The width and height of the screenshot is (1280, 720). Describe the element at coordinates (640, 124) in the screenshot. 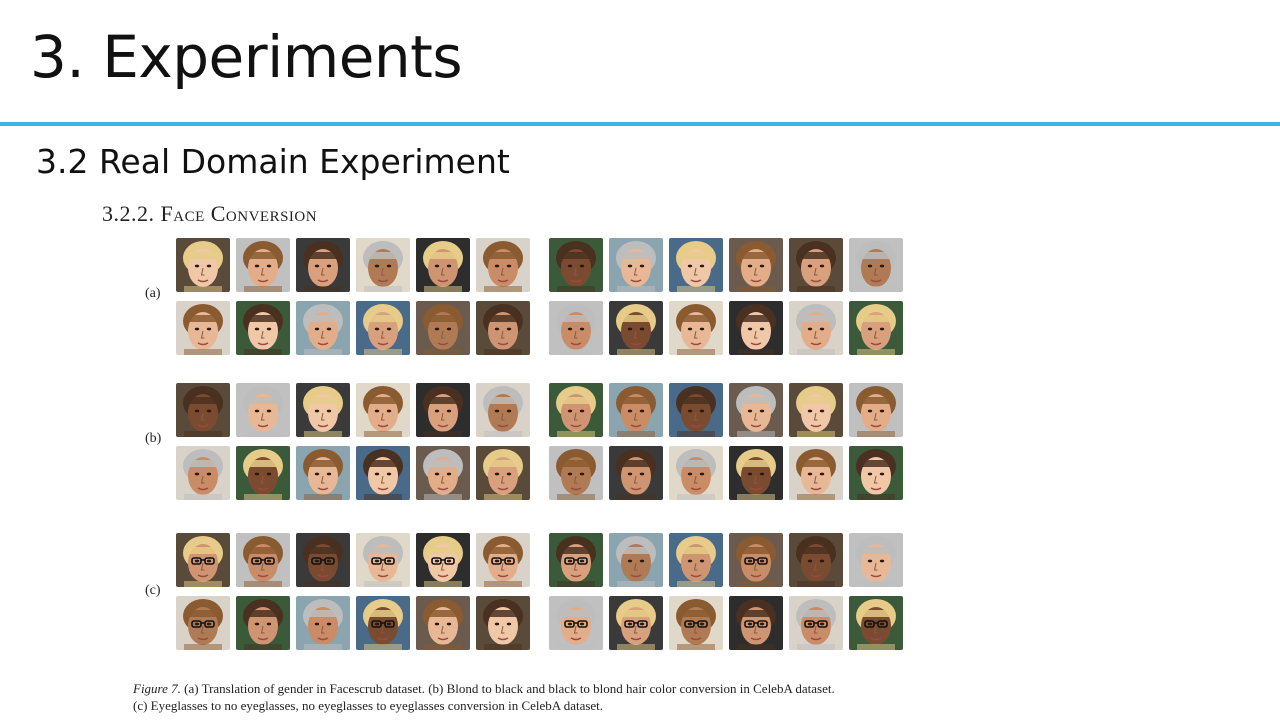

I see `title-divider` at that location.